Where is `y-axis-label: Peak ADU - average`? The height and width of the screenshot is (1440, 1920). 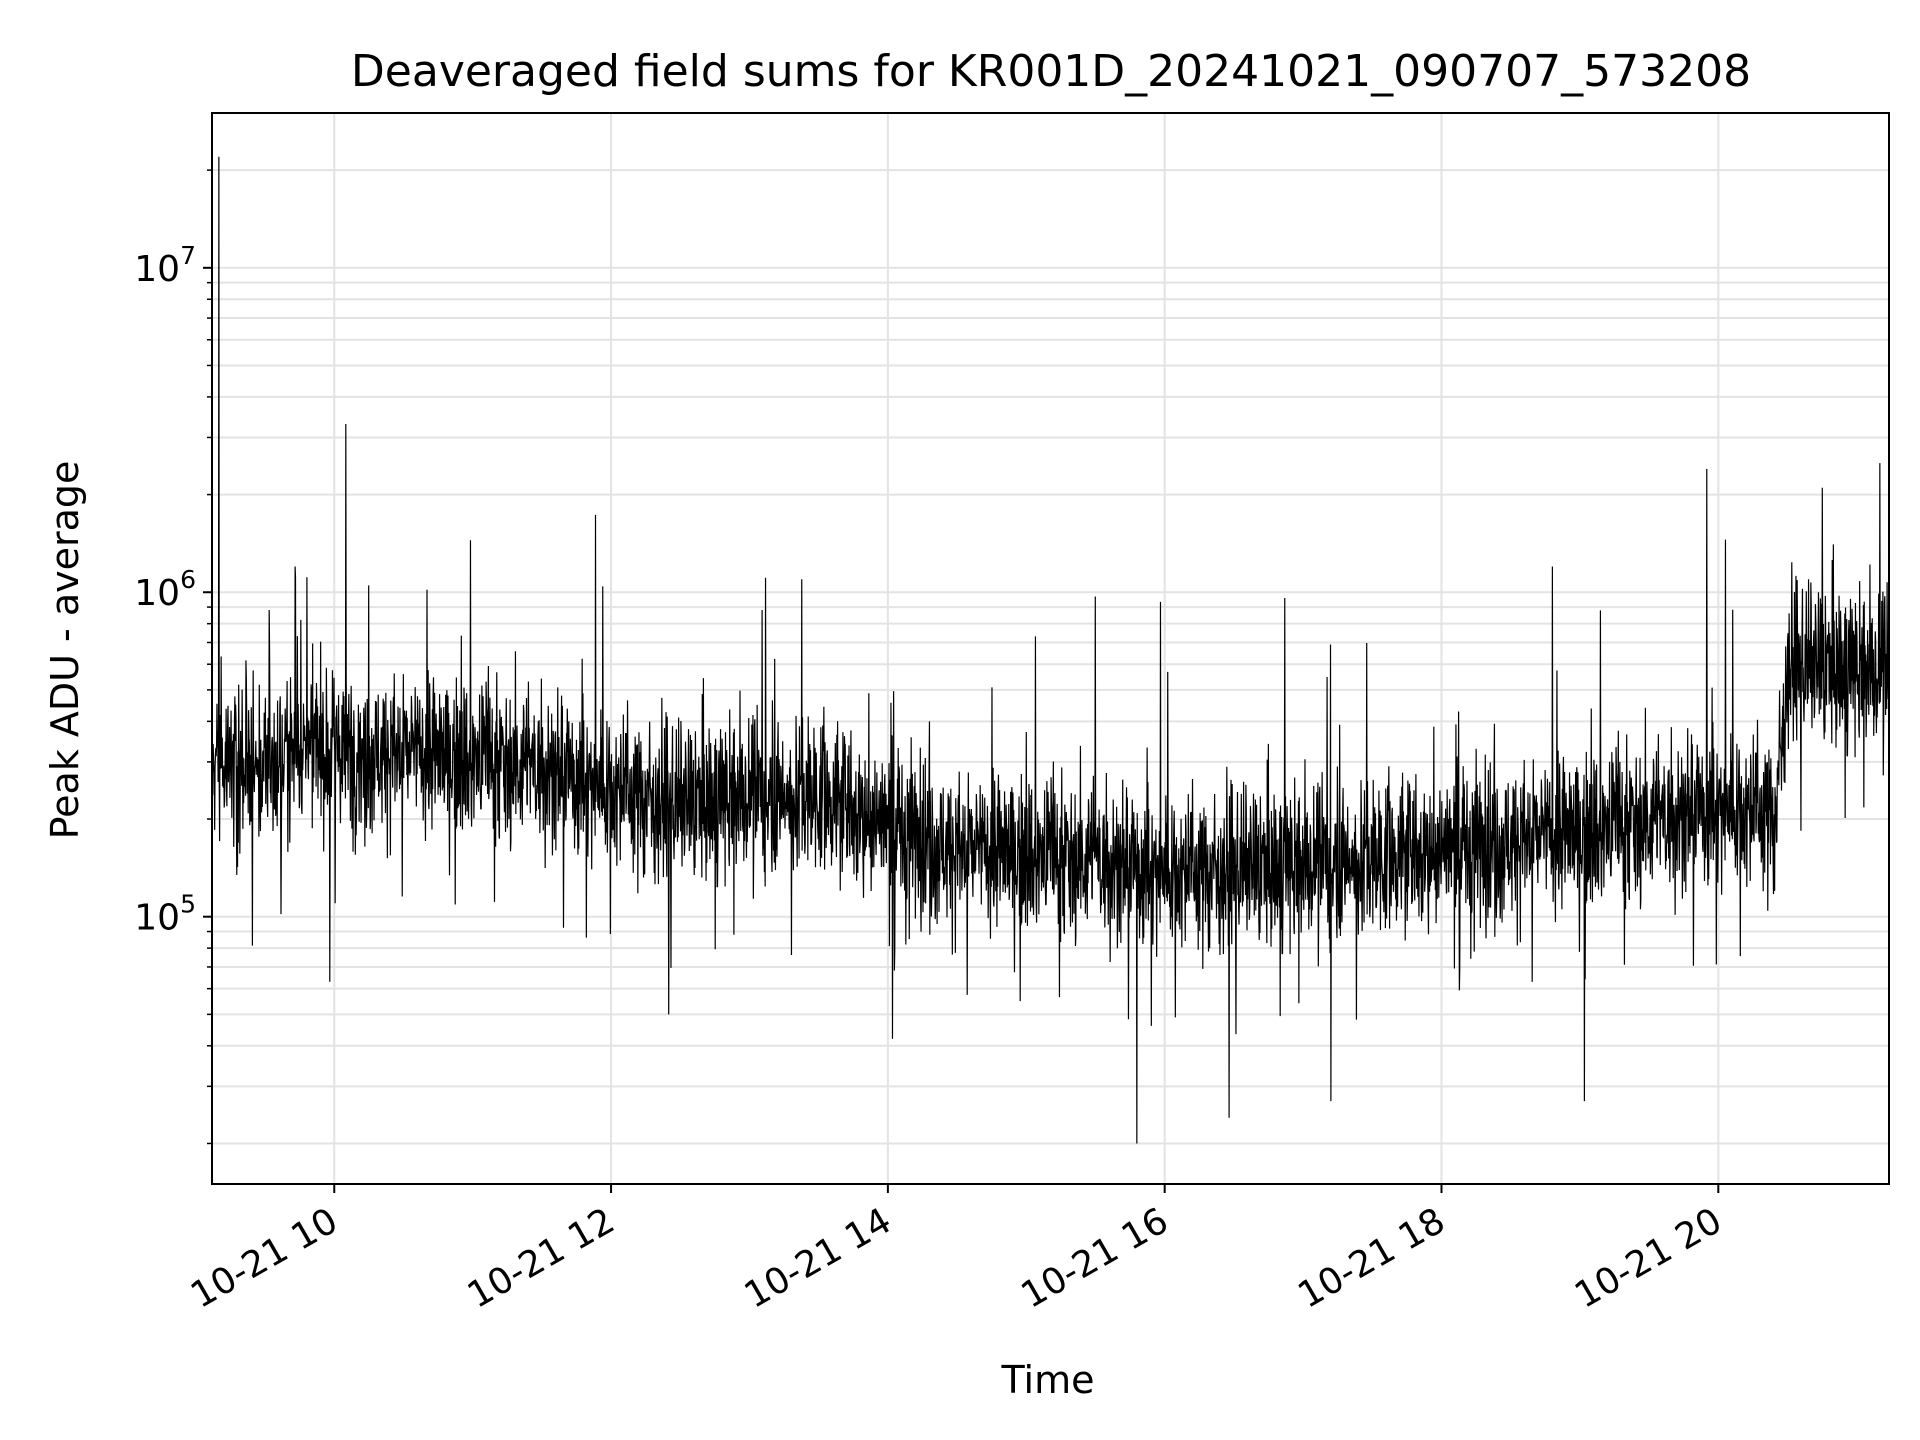 y-axis-label: Peak ADU - average is located at coordinates (65, 650).